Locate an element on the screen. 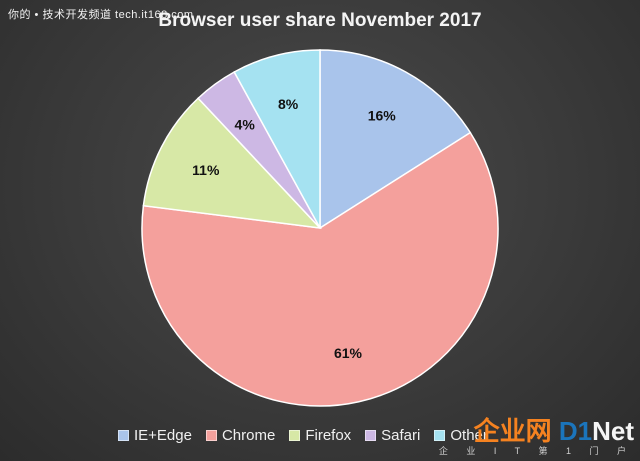  logo-net-text: Net is located at coordinates (613, 431).